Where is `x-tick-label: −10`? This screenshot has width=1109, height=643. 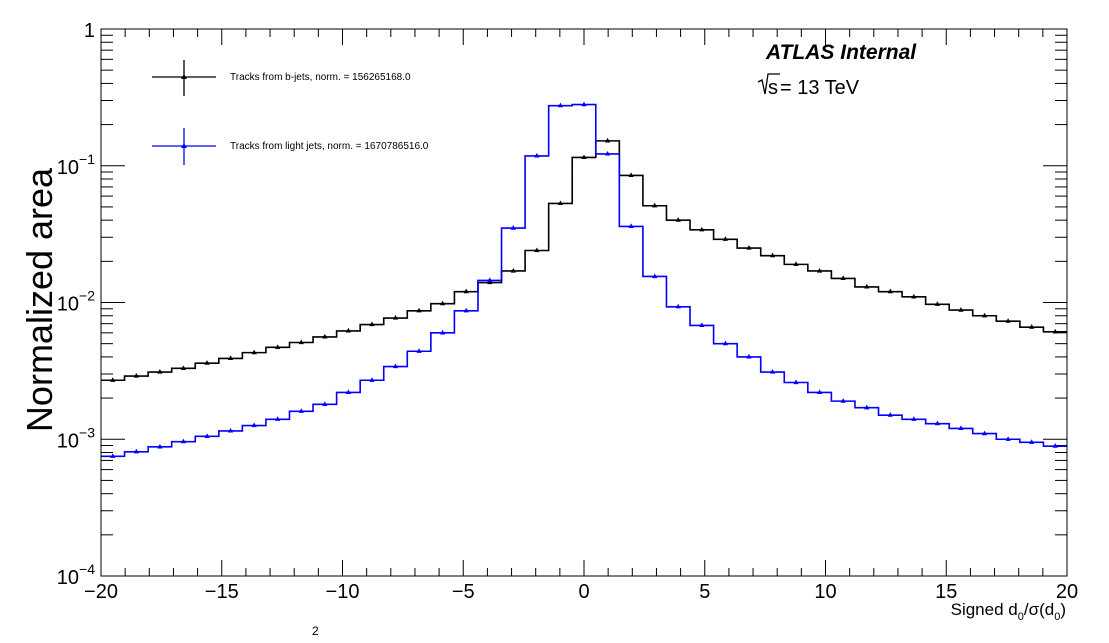
x-tick-label: −10 is located at coordinates (343, 592).